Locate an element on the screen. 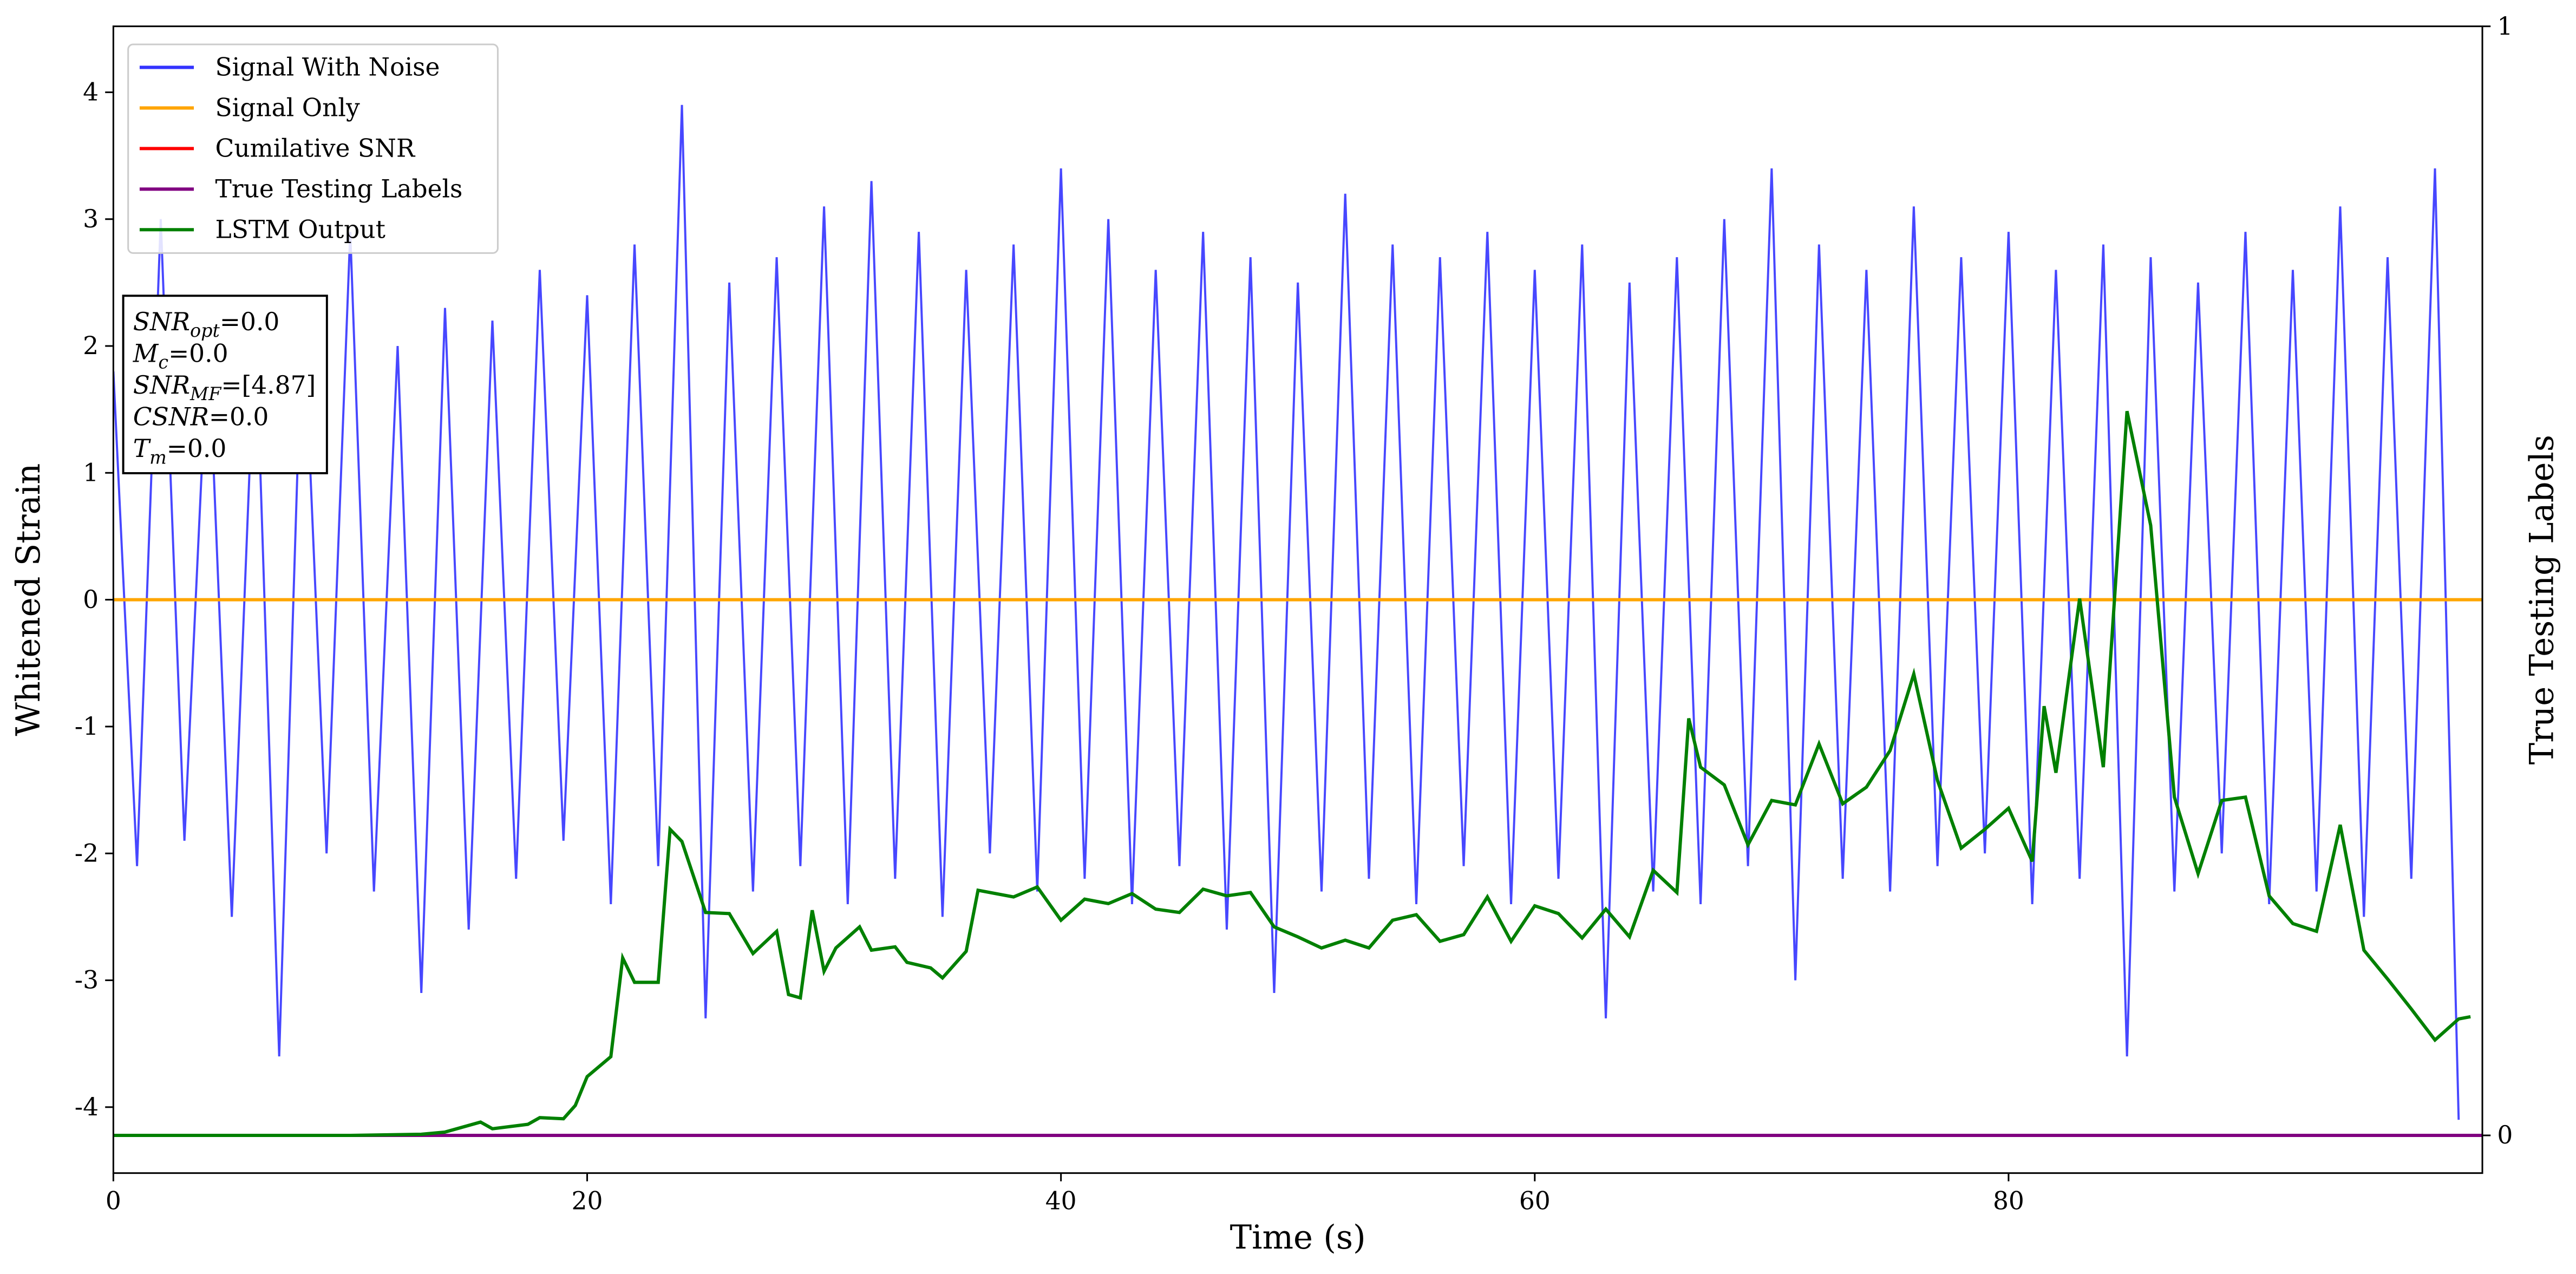 This screenshot has height=1274, width=2576. x-axis-label: Time (s) is located at coordinates (1298, 1238).